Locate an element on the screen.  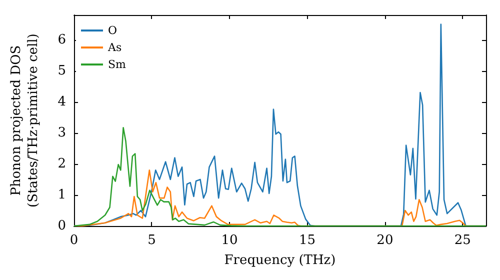
y-axis-title: Phonon projected DOS (States/THz·primitive cell) is located at coordinates (25, 120).